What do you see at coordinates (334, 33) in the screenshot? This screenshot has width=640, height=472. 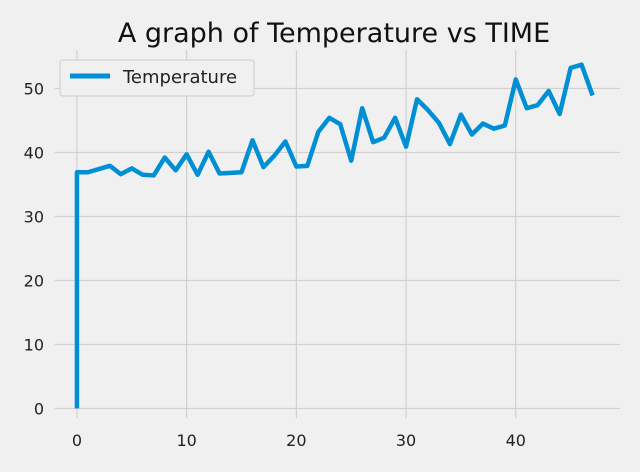 I see `chart-title: A graph of Temperature vs TIME` at bounding box center [334, 33].